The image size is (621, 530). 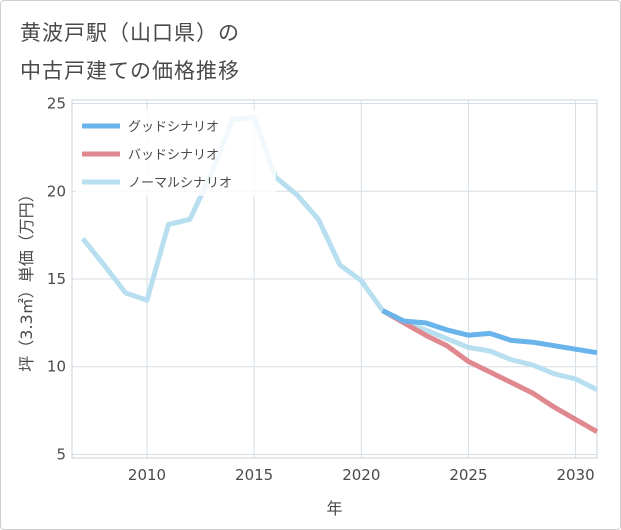 What do you see at coordinates (147, 475) in the screenshot?
I see `x-tick-label: 2010` at bounding box center [147, 475].